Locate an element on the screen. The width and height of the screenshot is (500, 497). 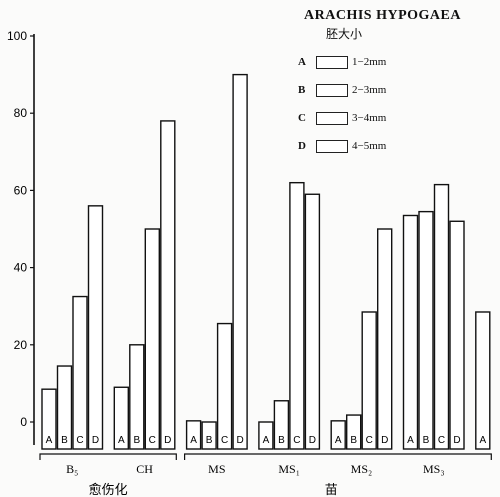
chart-title: ARACHIS HYPOGAEA is located at coordinates (382, 15).